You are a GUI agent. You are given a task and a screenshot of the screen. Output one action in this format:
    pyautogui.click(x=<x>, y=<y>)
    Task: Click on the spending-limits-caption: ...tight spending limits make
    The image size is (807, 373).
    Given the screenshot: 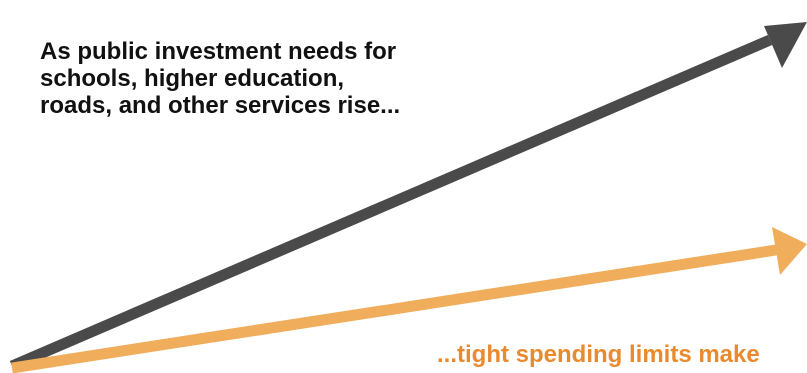 What is the action you would take?
    pyautogui.click(x=598, y=354)
    